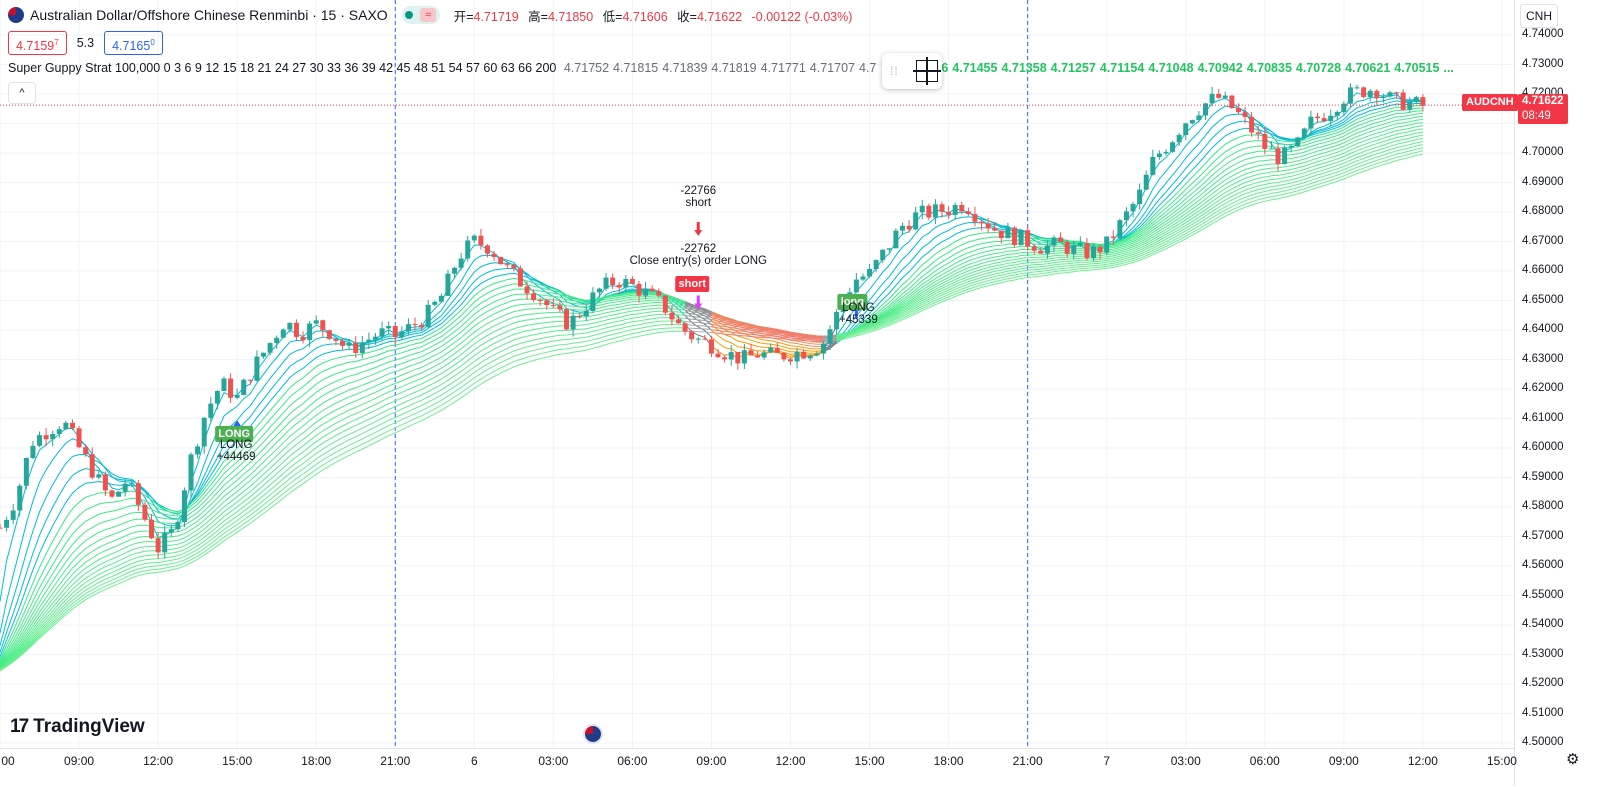  I want to click on economic-event-icon, so click(593, 734).